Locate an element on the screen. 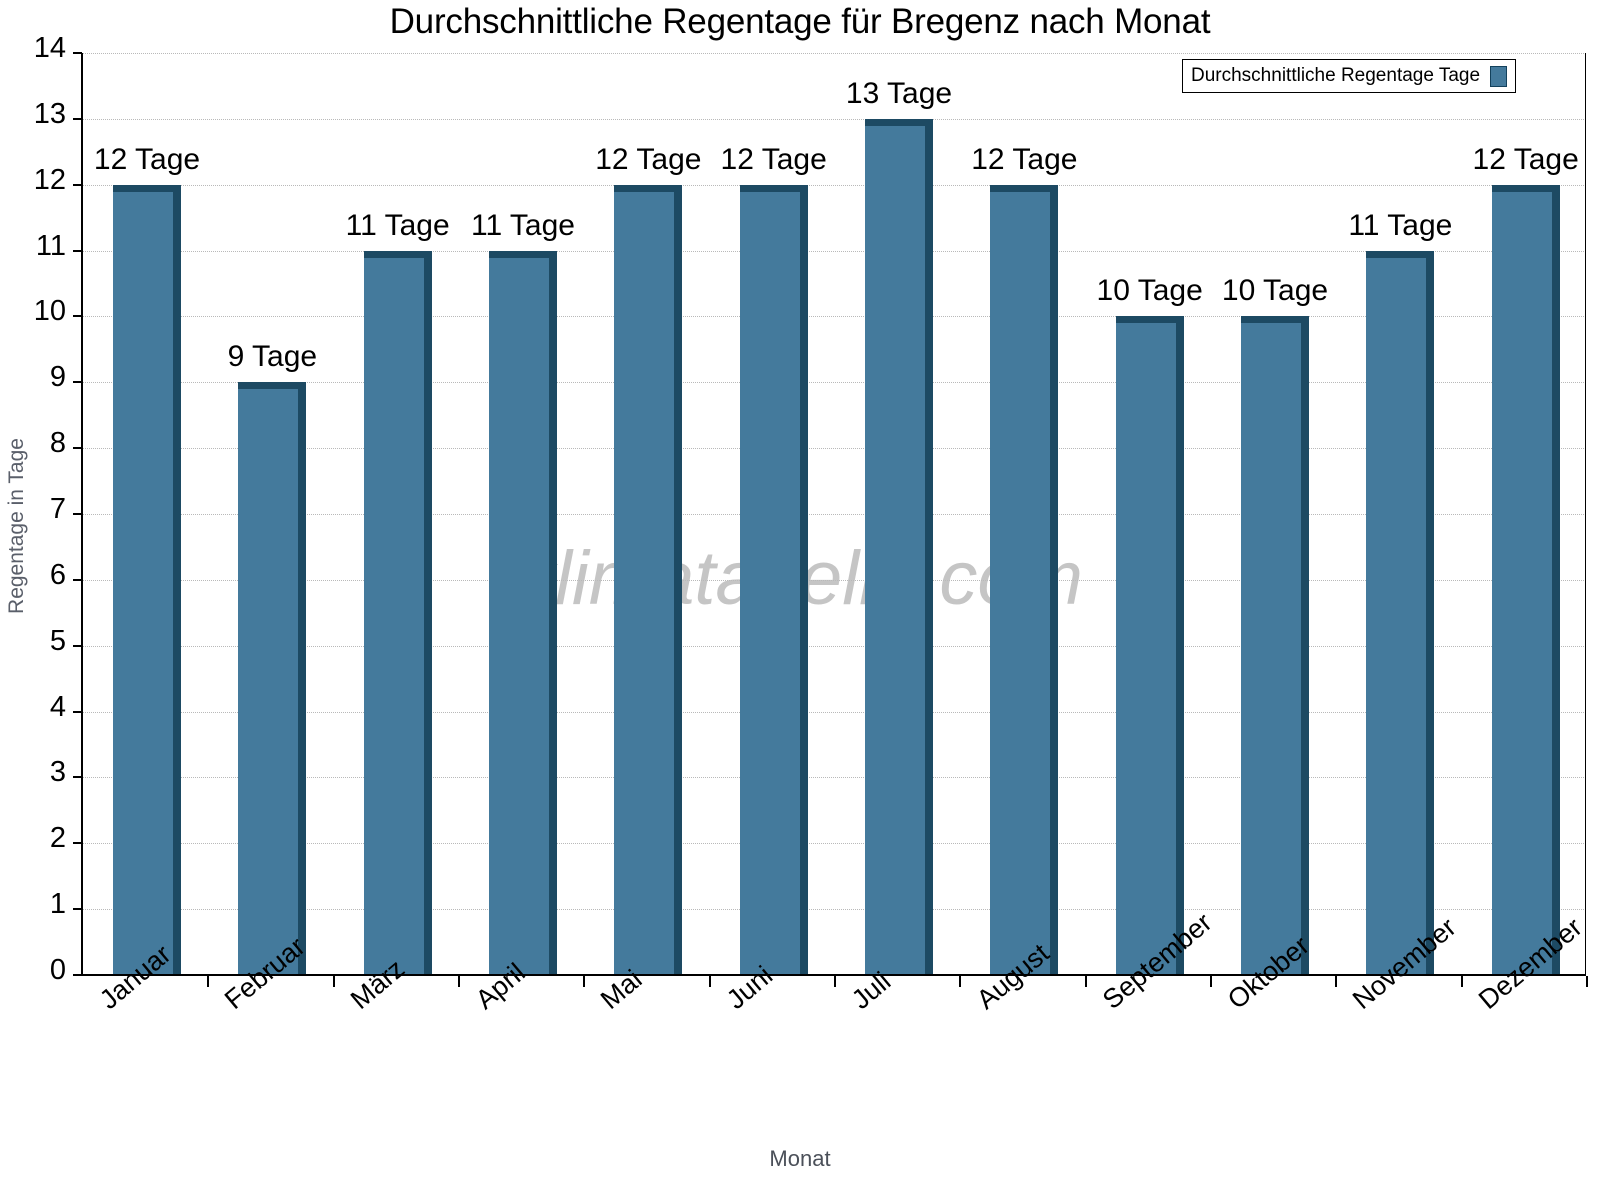 This screenshot has width=1600, height=1200. y-axis-label: 9 is located at coordinates (57, 377).